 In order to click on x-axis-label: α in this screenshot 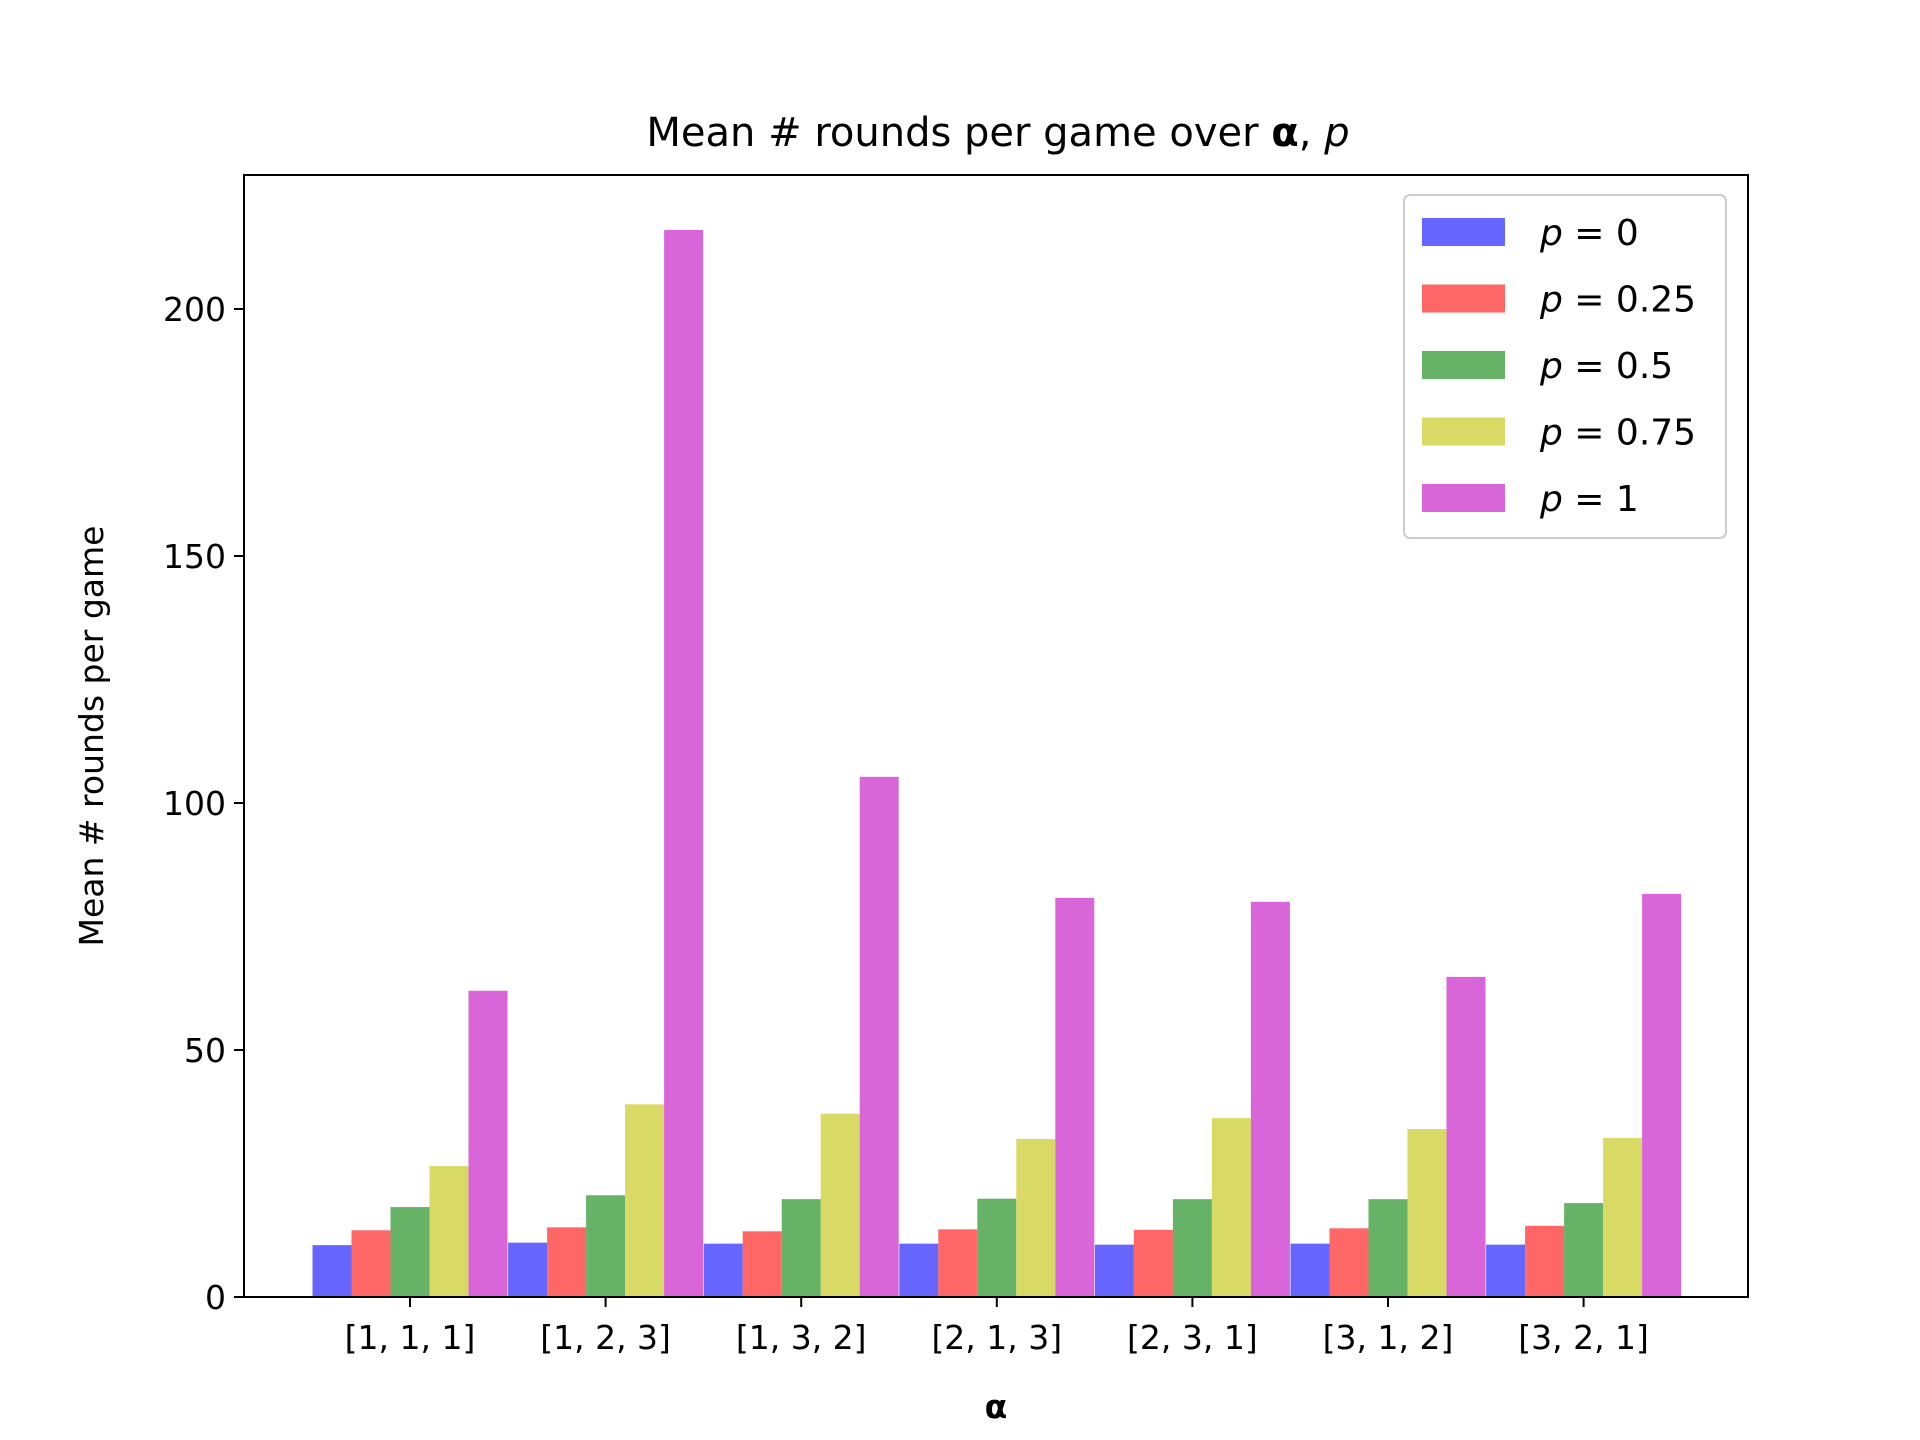, I will do `click(996, 1406)`.